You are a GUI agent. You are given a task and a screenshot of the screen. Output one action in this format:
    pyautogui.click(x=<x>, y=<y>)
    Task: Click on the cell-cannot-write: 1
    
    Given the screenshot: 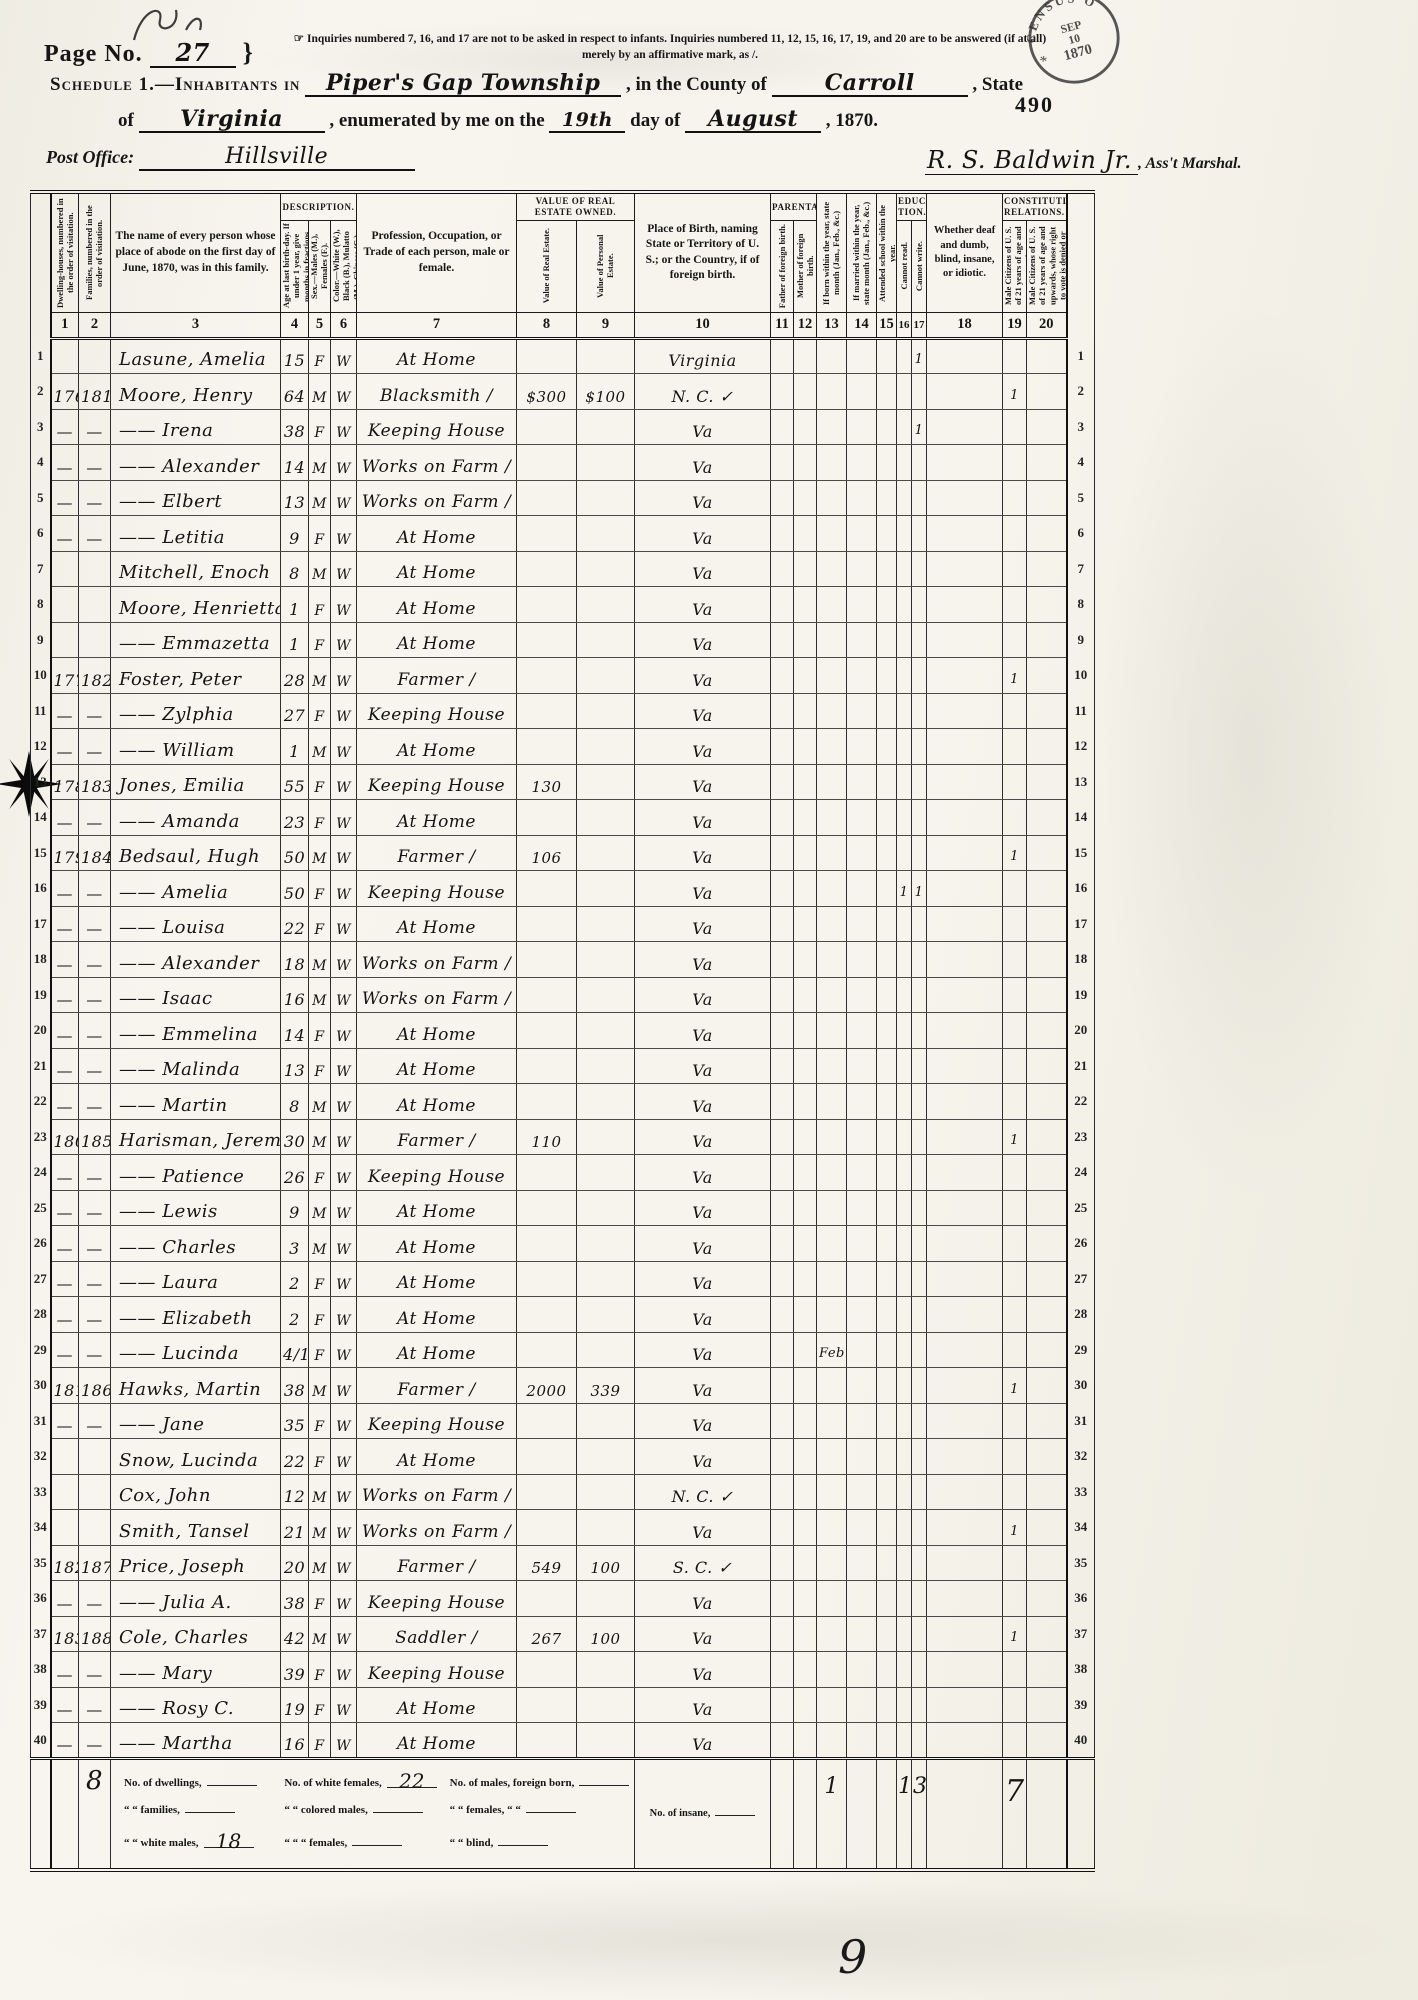 What is the action you would take?
    pyautogui.click(x=919, y=356)
    